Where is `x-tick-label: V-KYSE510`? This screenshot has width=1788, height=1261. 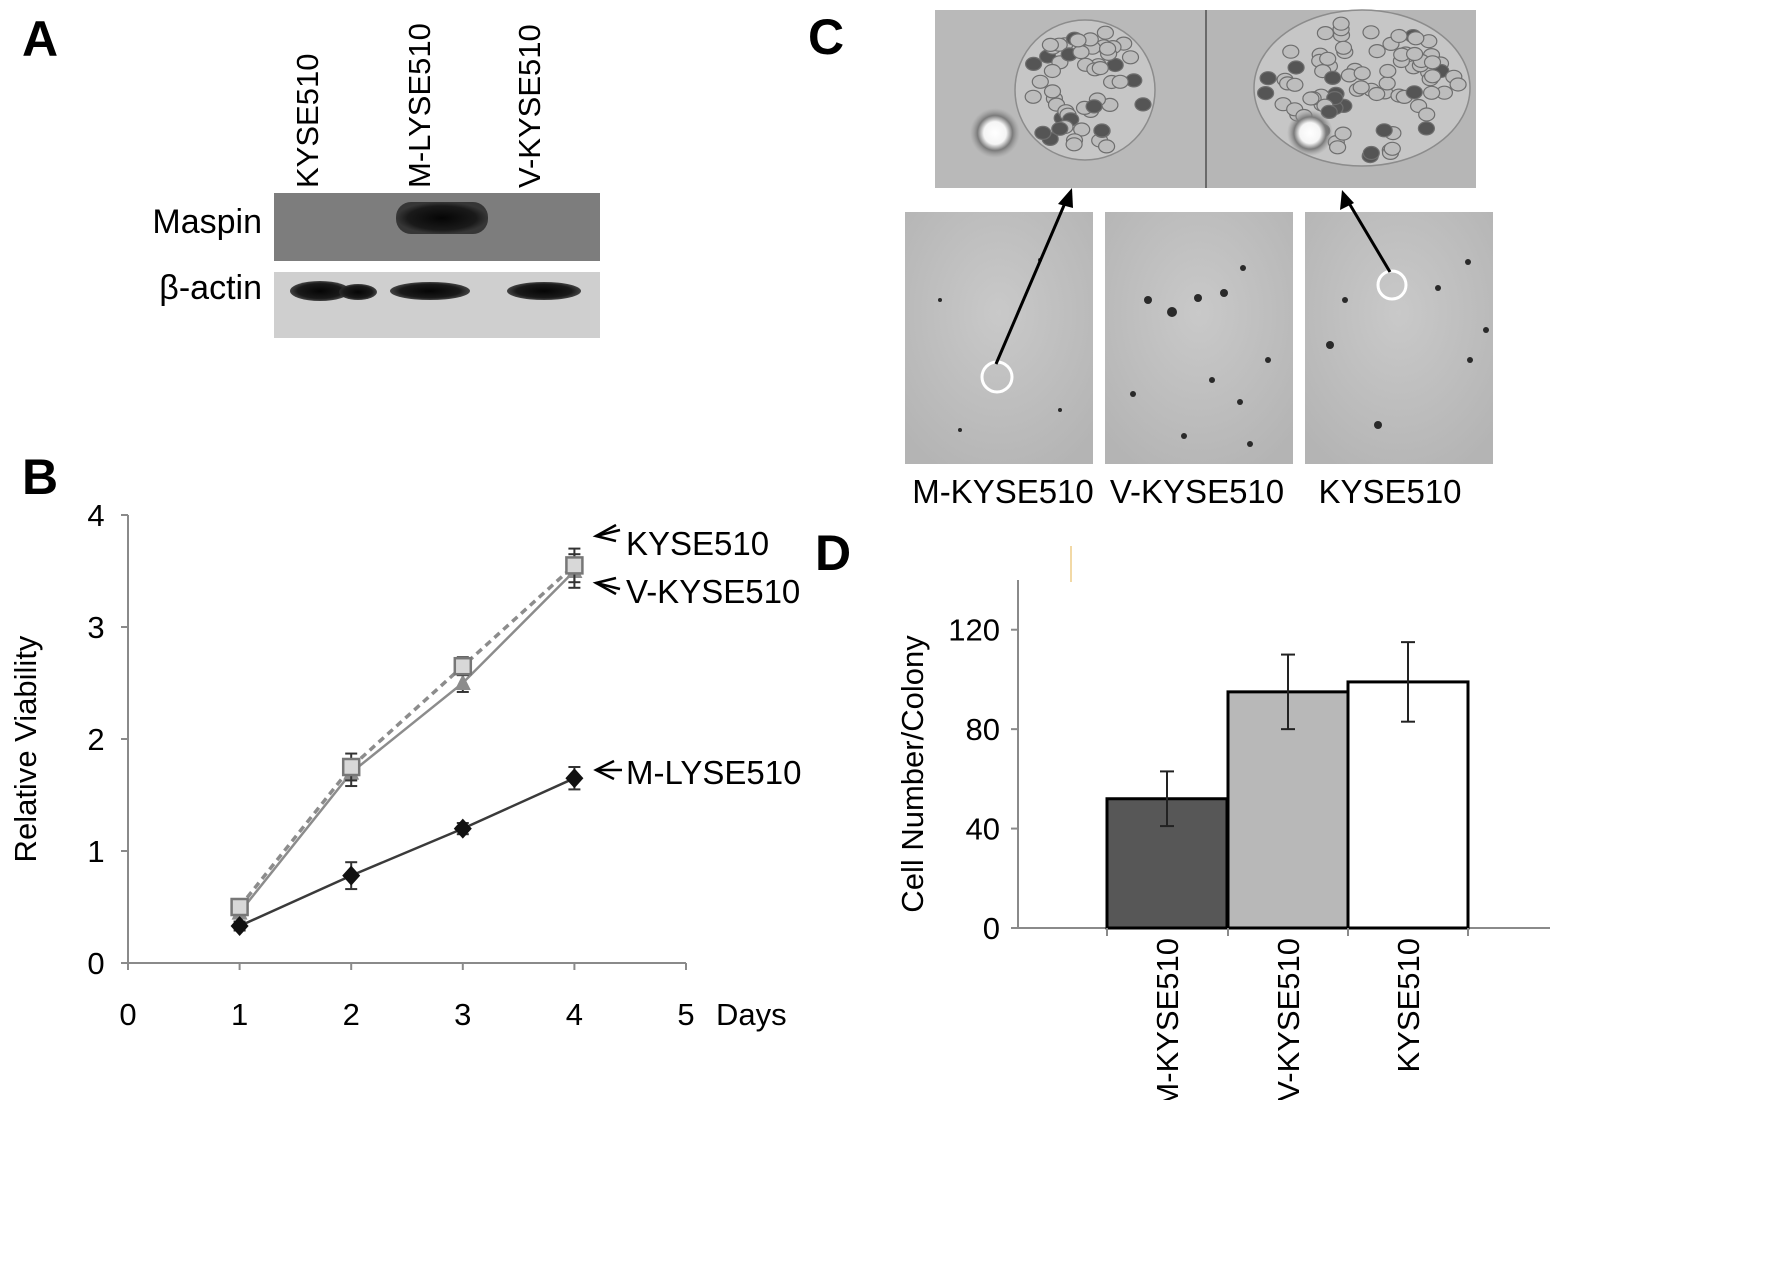
x-tick-label: V-KYSE510 is located at coordinates (1288, 1019).